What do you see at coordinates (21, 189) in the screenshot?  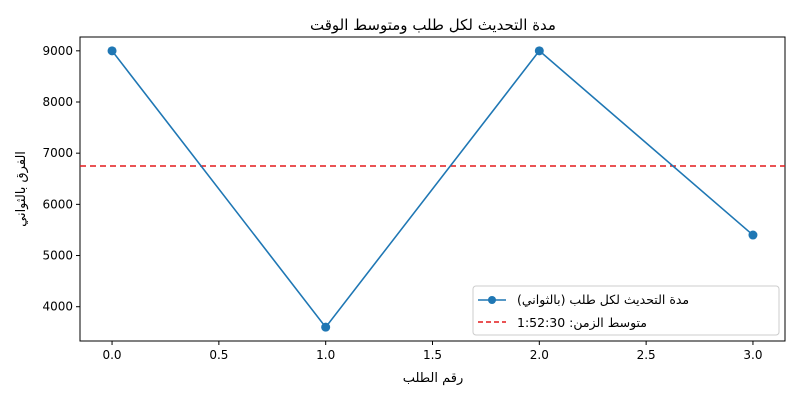 I see `y-axis-title: الفرق بالثواني` at bounding box center [21, 189].